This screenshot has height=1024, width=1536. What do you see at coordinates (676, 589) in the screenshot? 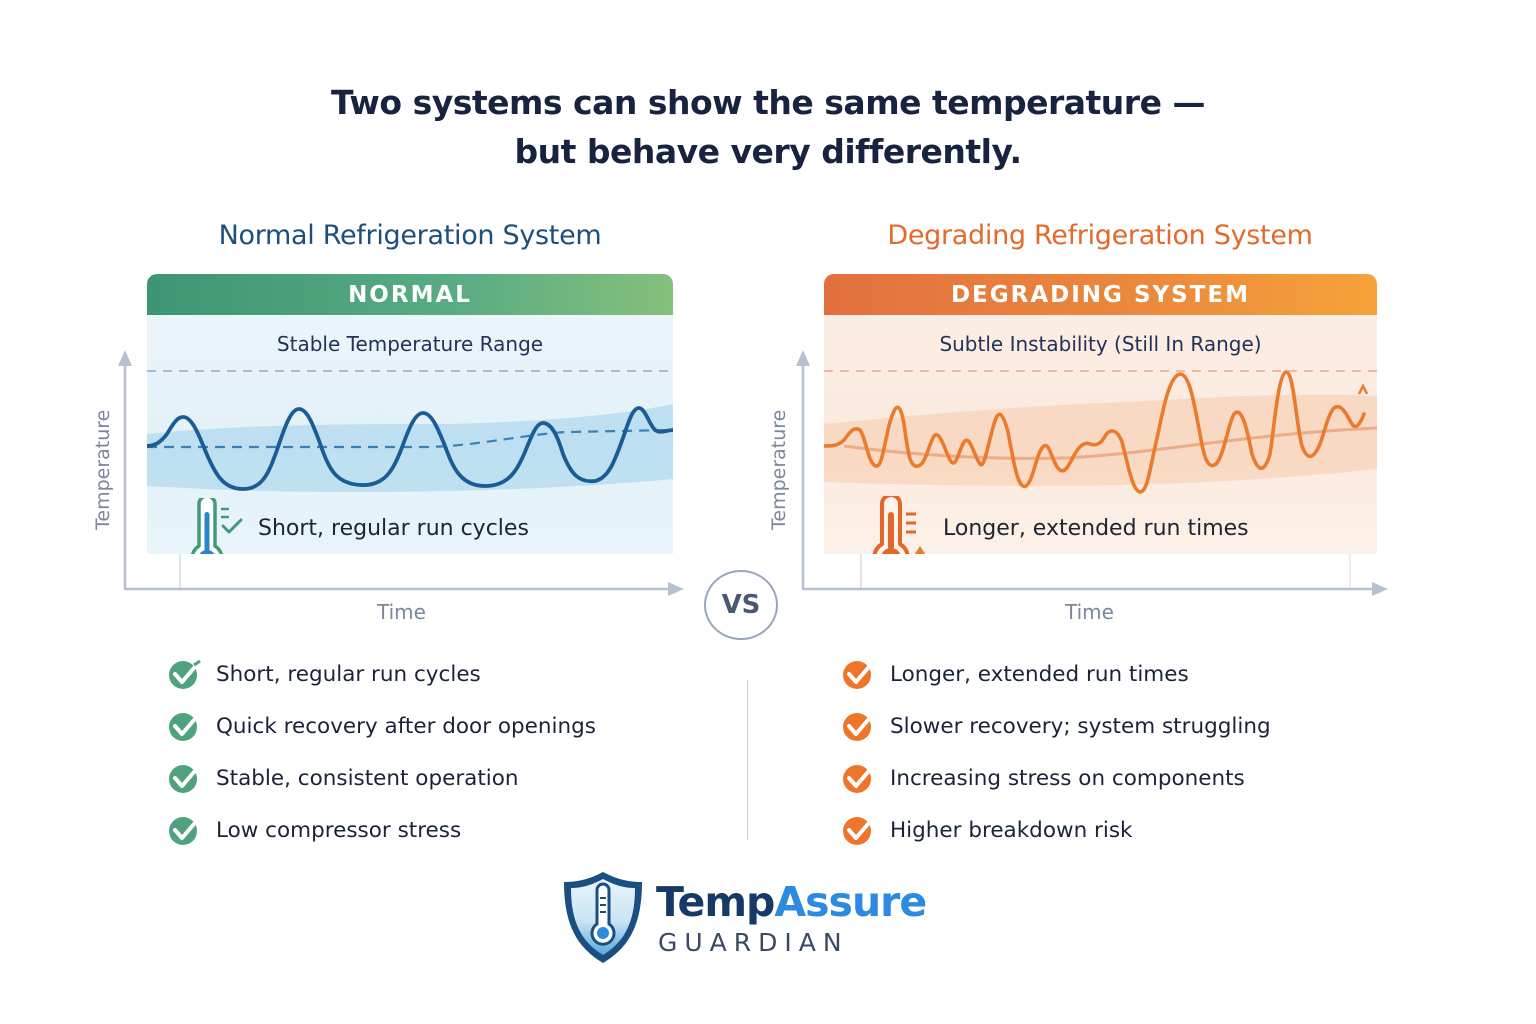
I see `x-axis-arrow-left` at bounding box center [676, 589].